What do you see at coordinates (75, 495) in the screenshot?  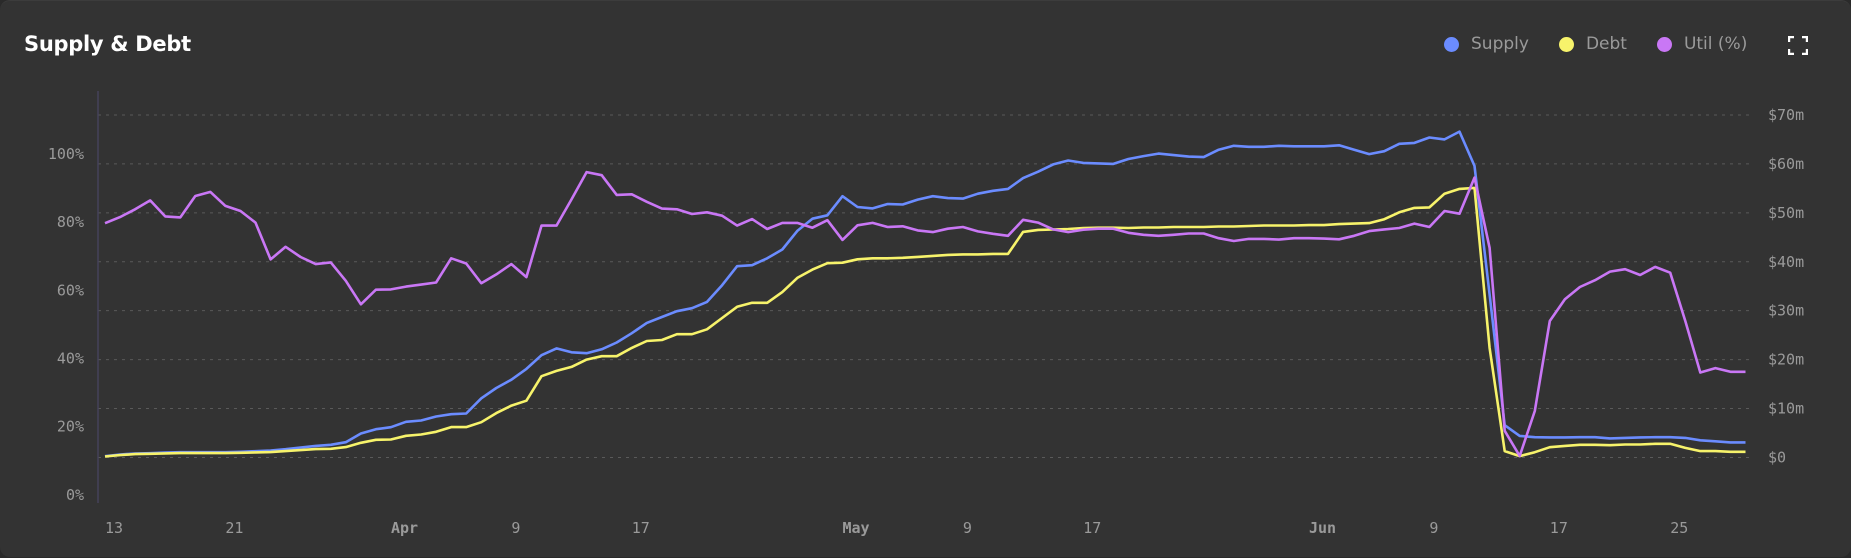 I see `left-tick-label: 0%` at bounding box center [75, 495].